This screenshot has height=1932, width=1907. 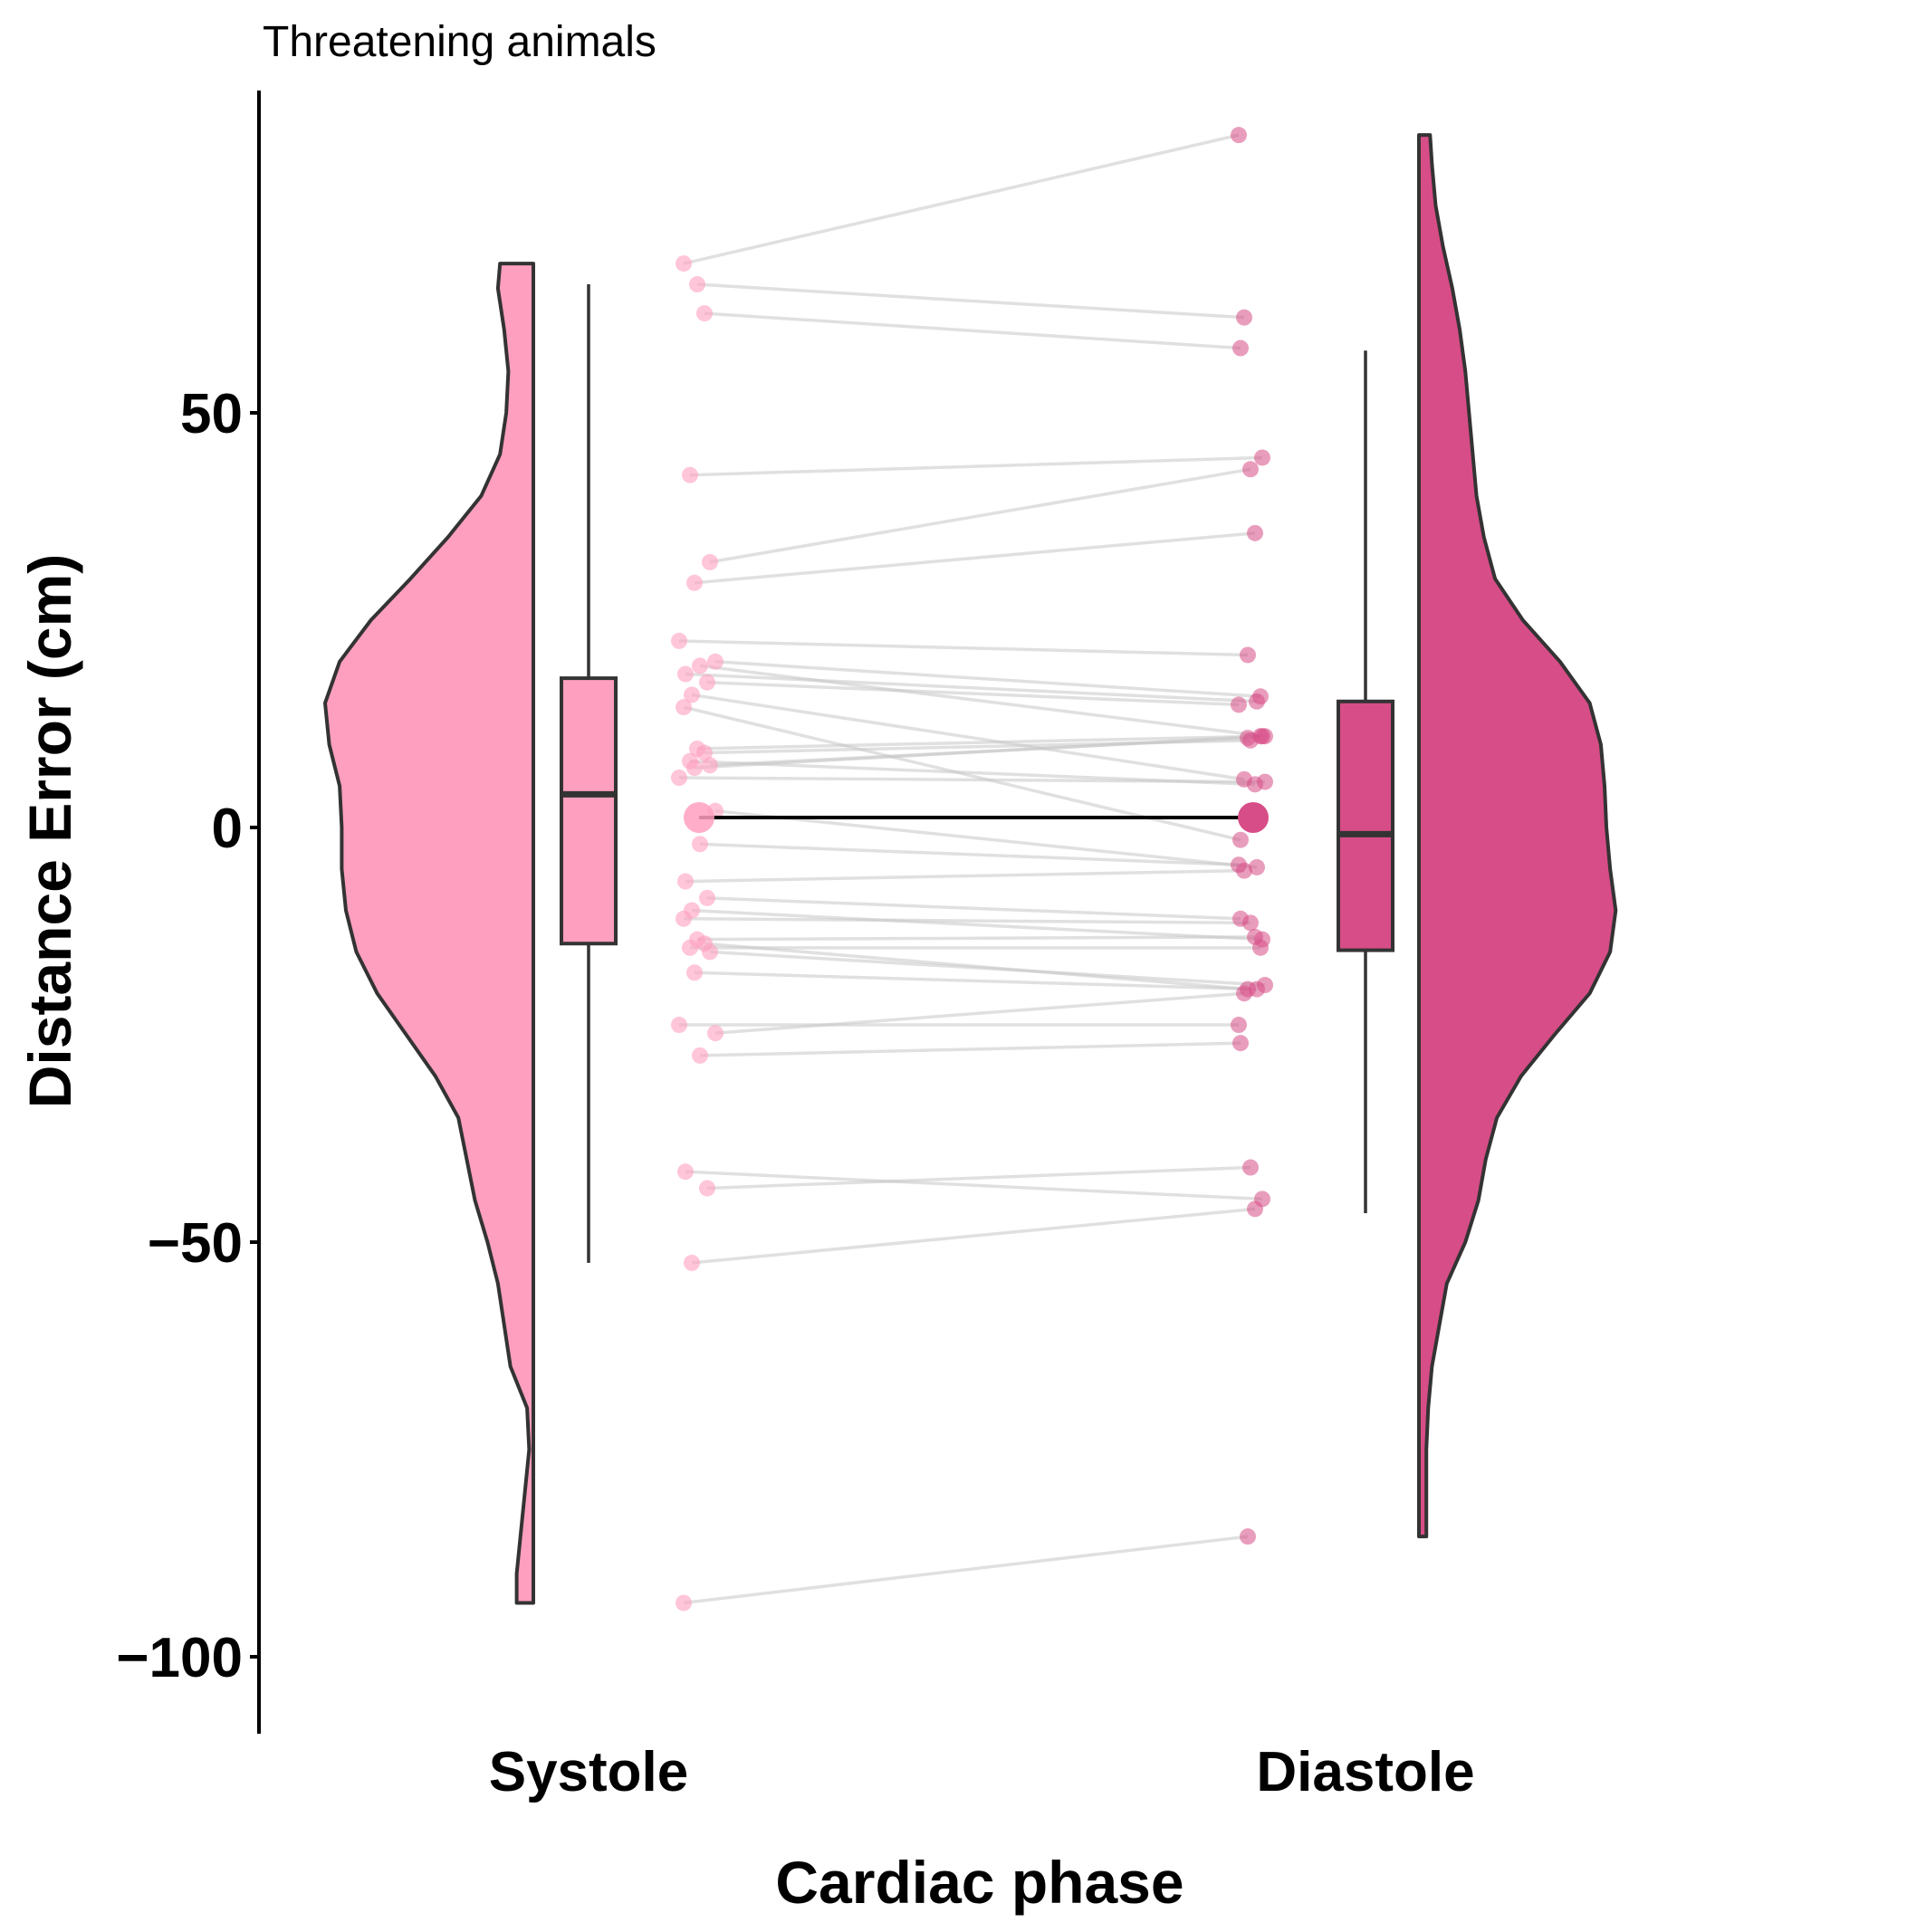 I want to click on y-tick-label: 0, so click(x=227, y=829).